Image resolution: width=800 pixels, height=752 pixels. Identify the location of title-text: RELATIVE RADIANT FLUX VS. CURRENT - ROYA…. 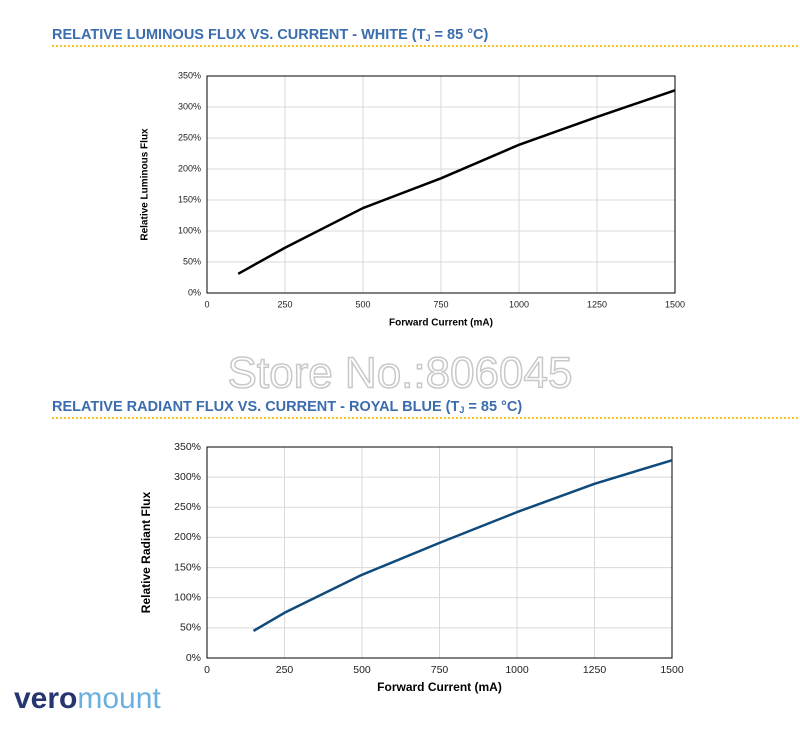
(255, 407).